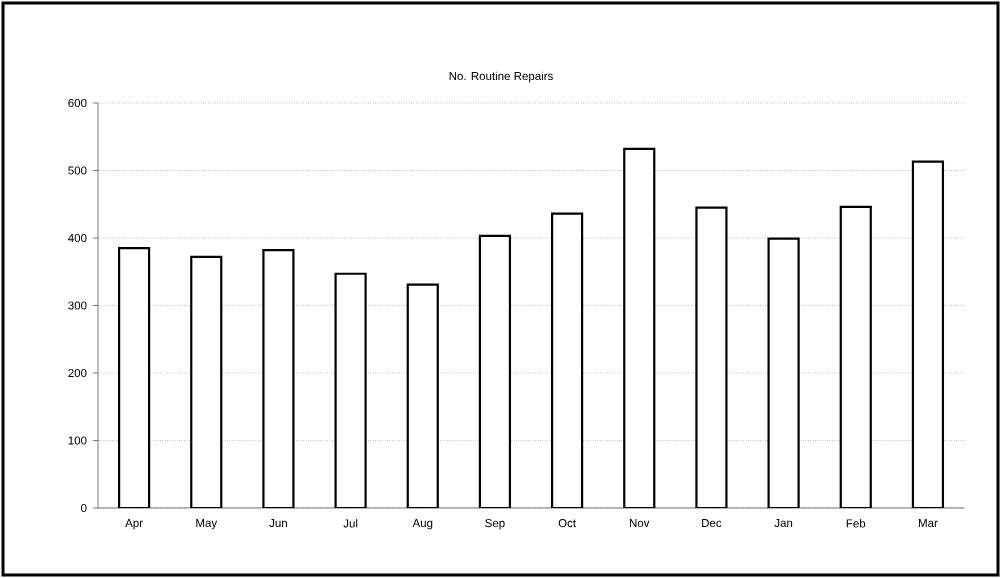 The image size is (1001, 578). I want to click on y-tick-label: 500, so click(77, 170).